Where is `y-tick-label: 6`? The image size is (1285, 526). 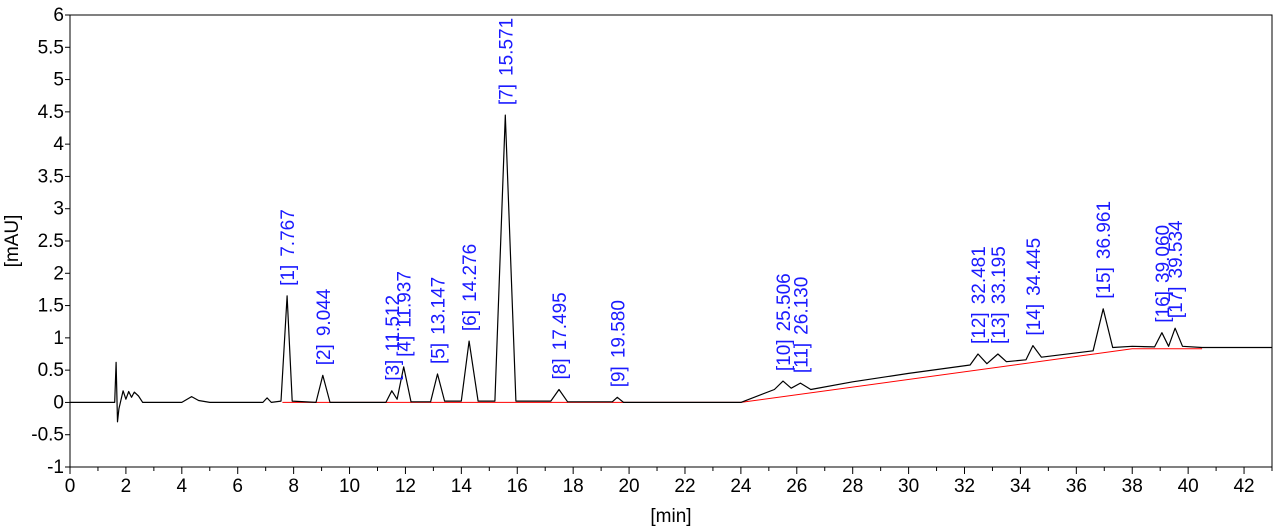
y-tick-label: 6 is located at coordinates (58, 15).